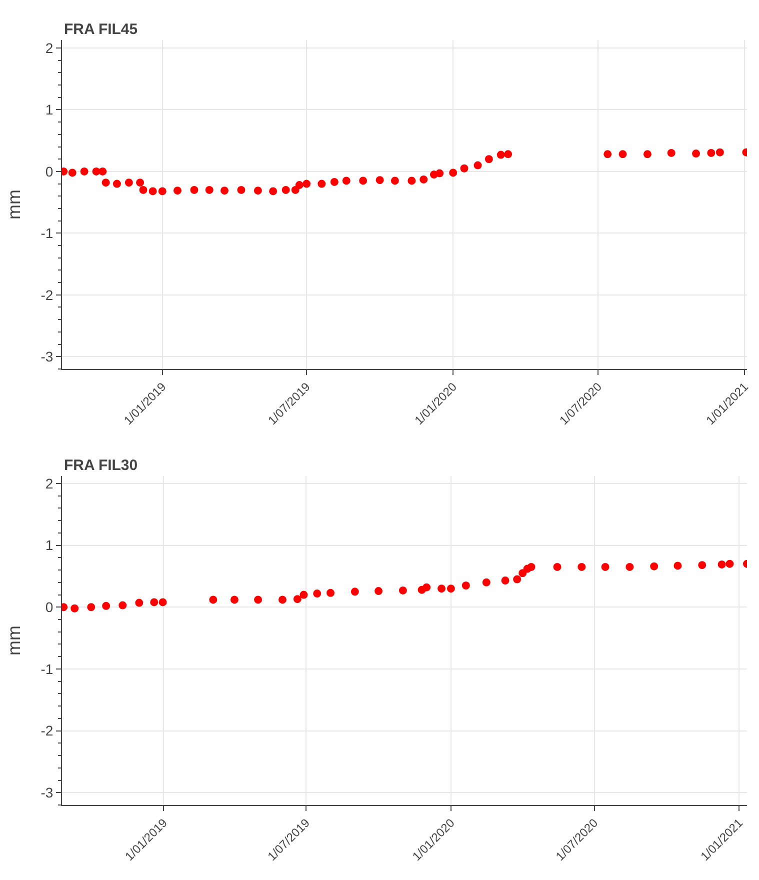 This screenshot has height=880, width=759. What do you see at coordinates (101, 29) in the screenshot?
I see `chart-title: FRA FIL45` at bounding box center [101, 29].